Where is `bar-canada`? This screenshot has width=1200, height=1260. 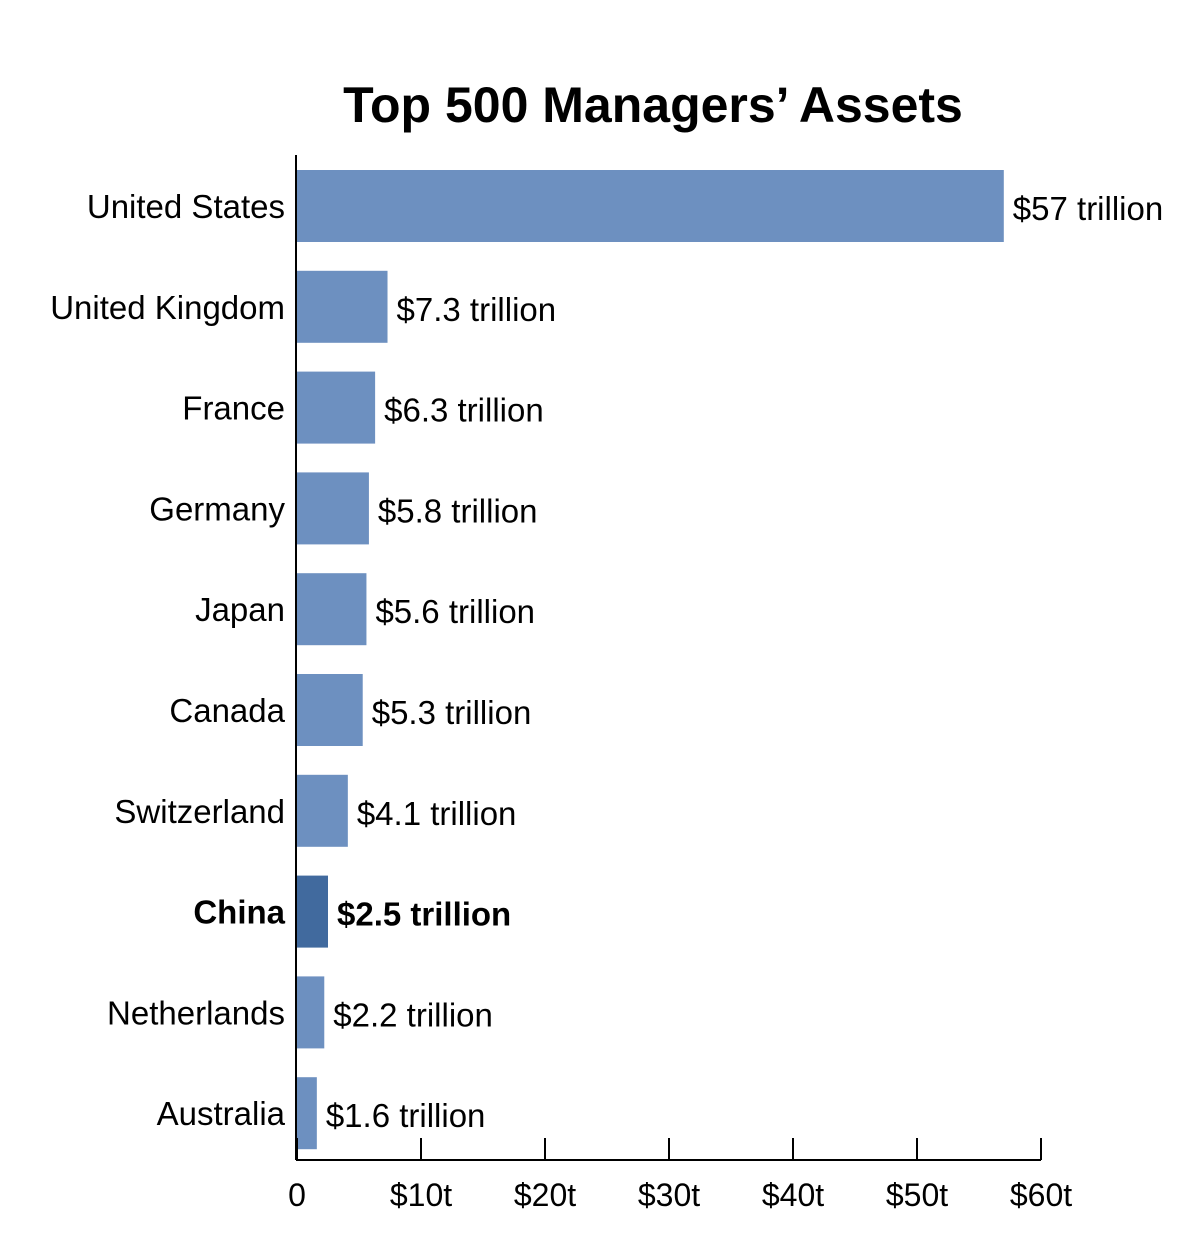
bar-canada is located at coordinates (330, 710).